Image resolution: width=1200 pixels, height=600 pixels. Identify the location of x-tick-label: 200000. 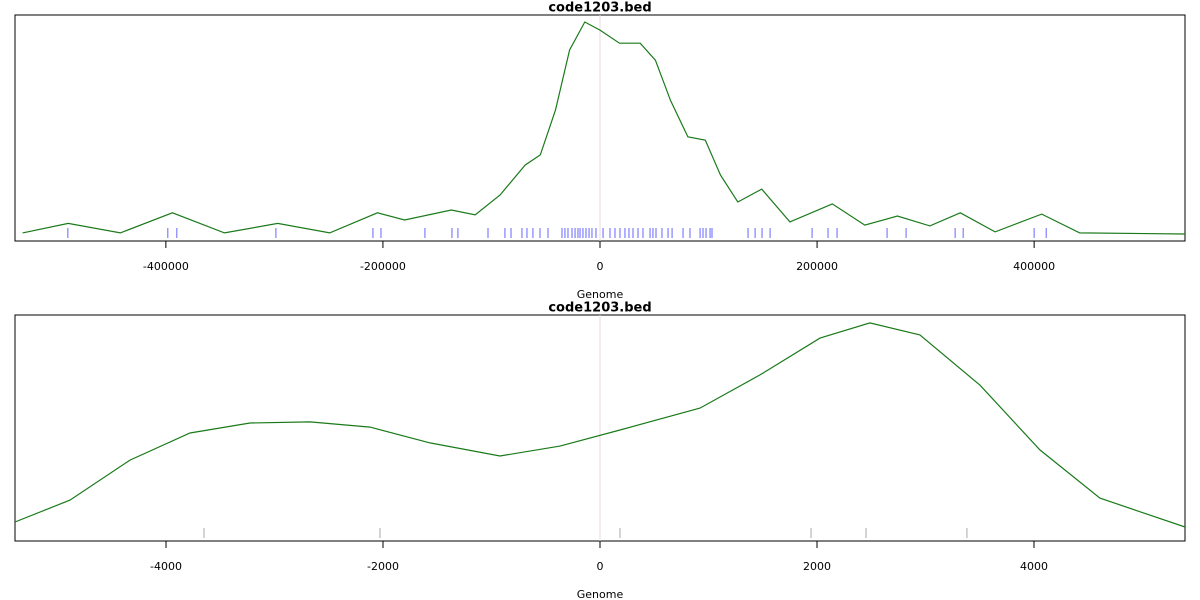
(817, 266).